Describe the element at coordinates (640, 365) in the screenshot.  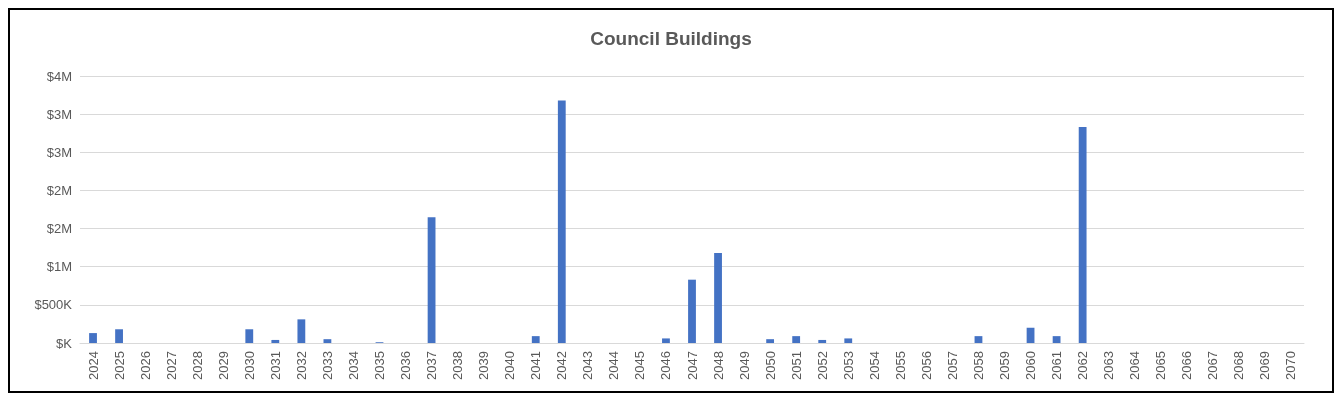
I see `x-tick-label: 2045` at that location.